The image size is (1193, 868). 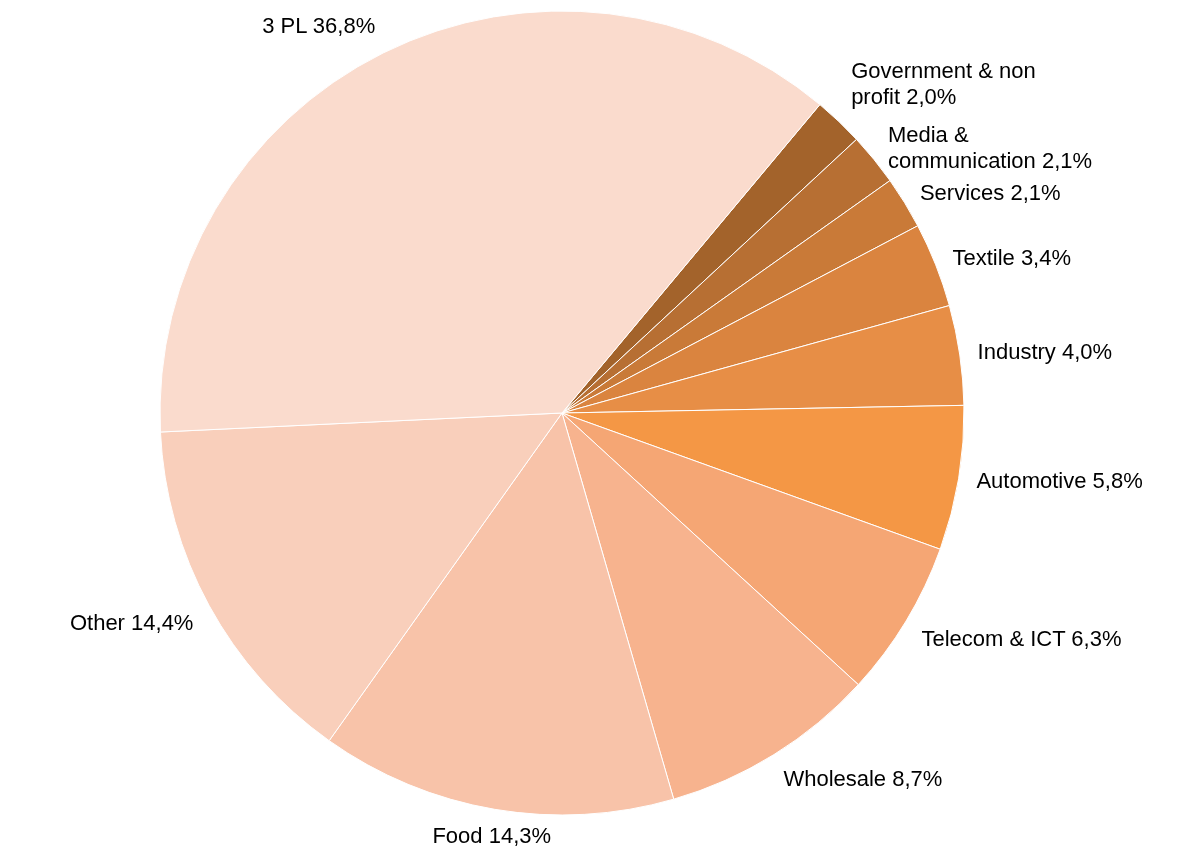 What do you see at coordinates (863, 778) in the screenshot?
I see `slice-label: Wholesale 8,7%` at bounding box center [863, 778].